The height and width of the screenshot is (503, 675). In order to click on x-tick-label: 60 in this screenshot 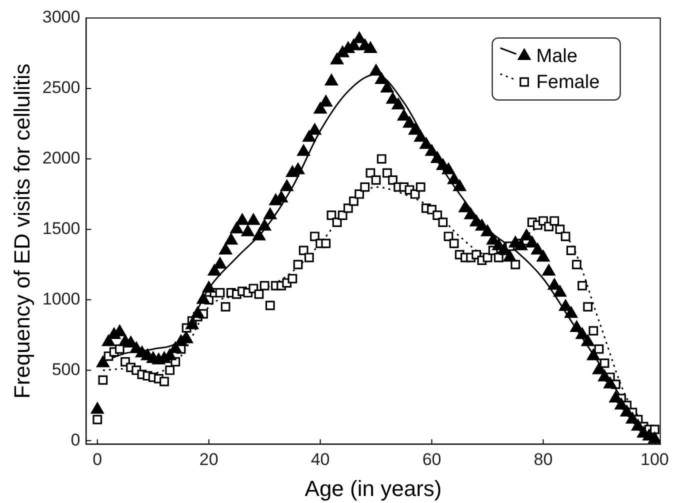, I will do `click(432, 460)`.